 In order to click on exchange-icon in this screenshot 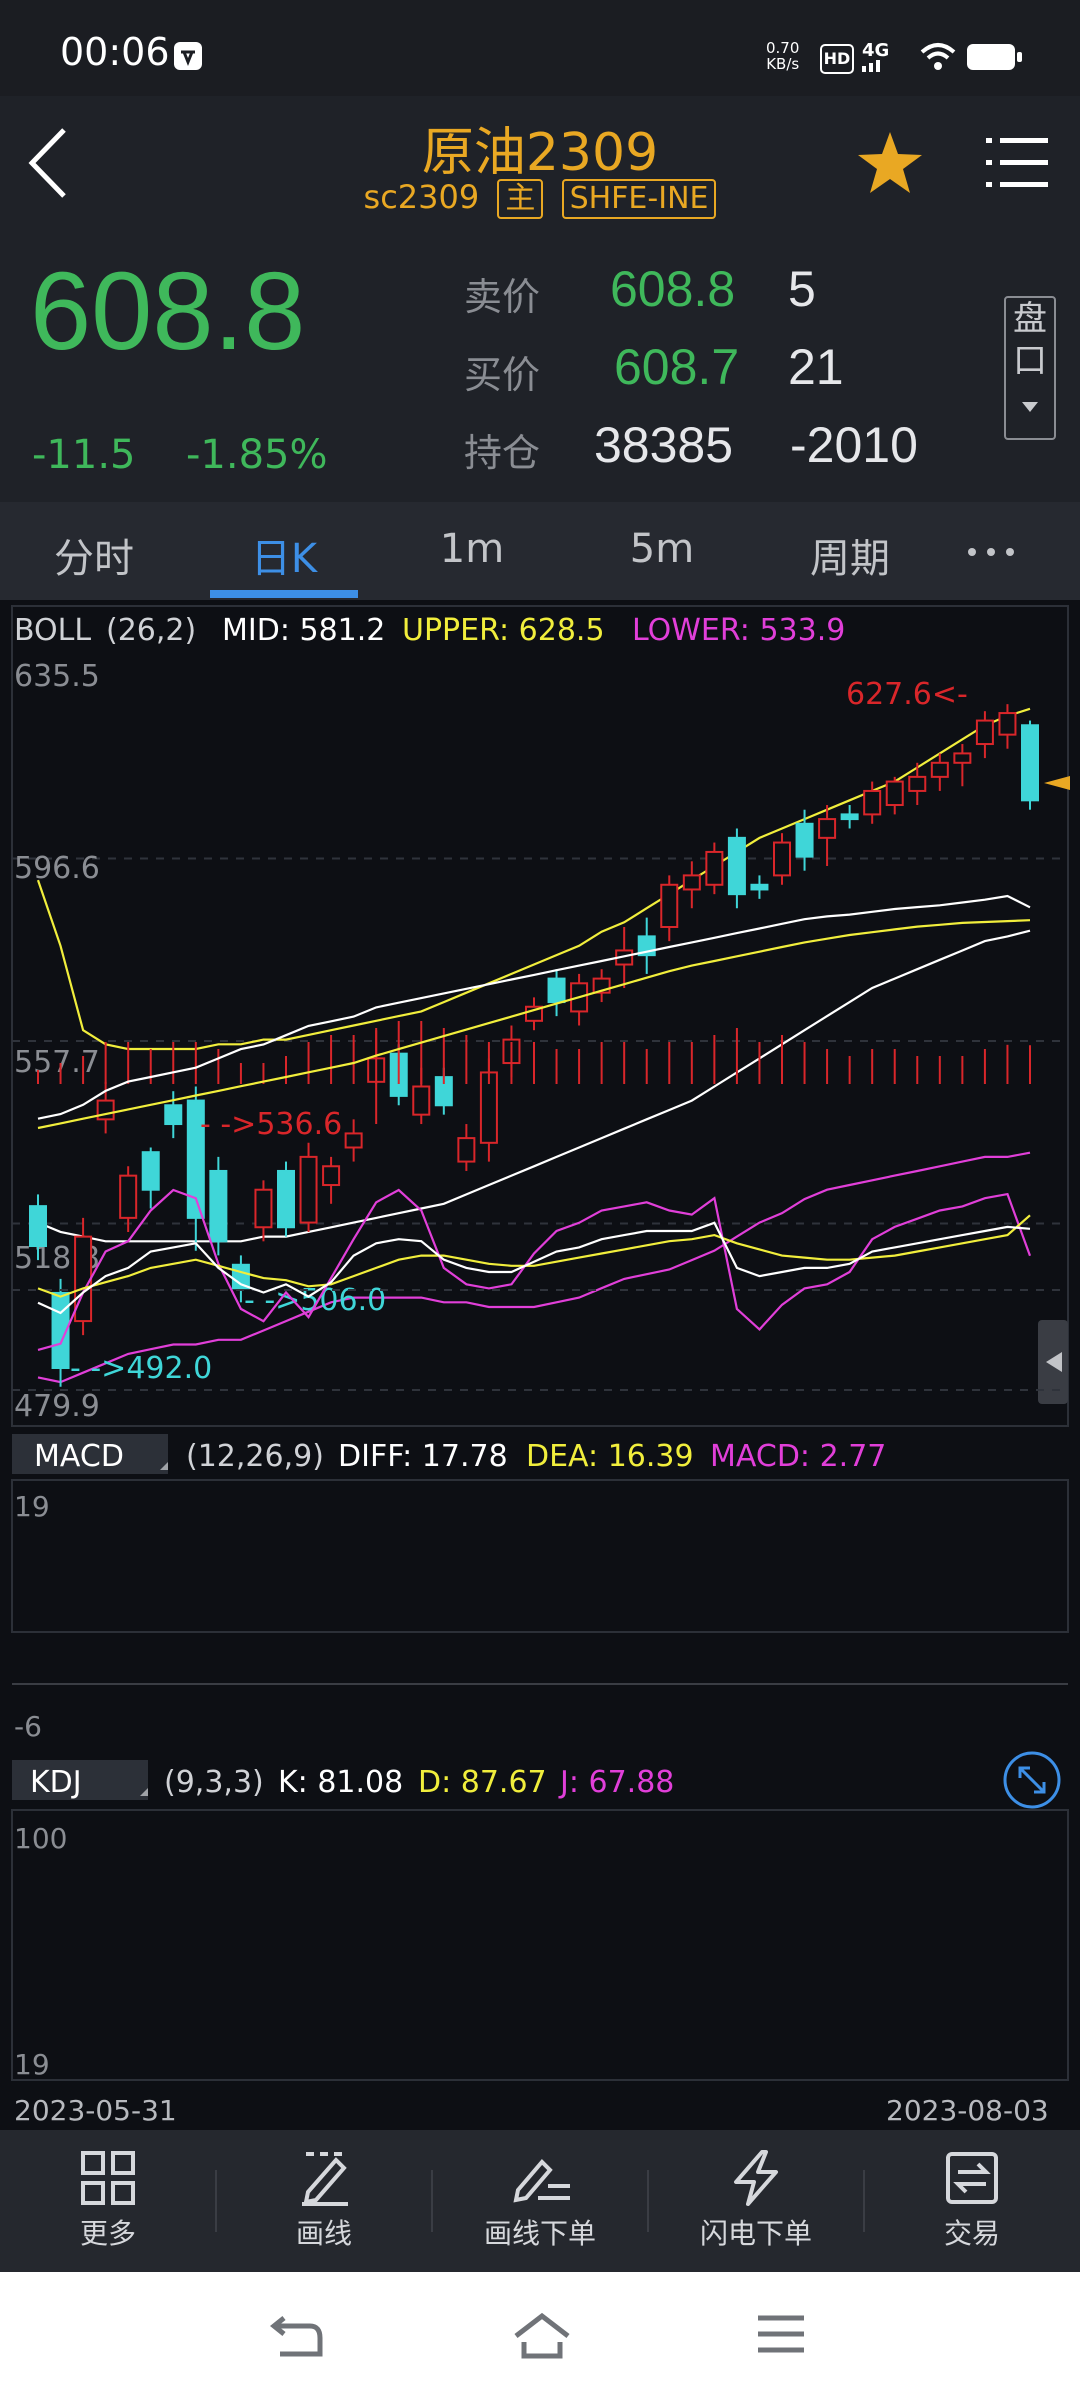, I will do `click(972, 2178)`.